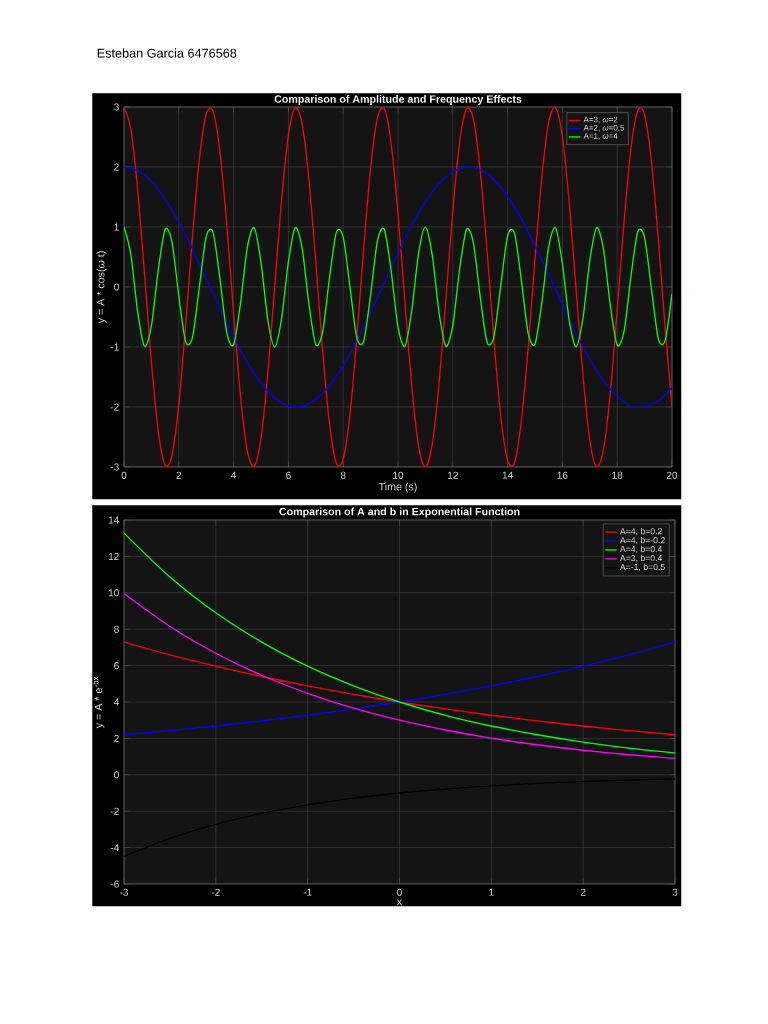  Describe the element at coordinates (600, 120) in the screenshot. I see `legend-label: A=3, ω=2` at that location.